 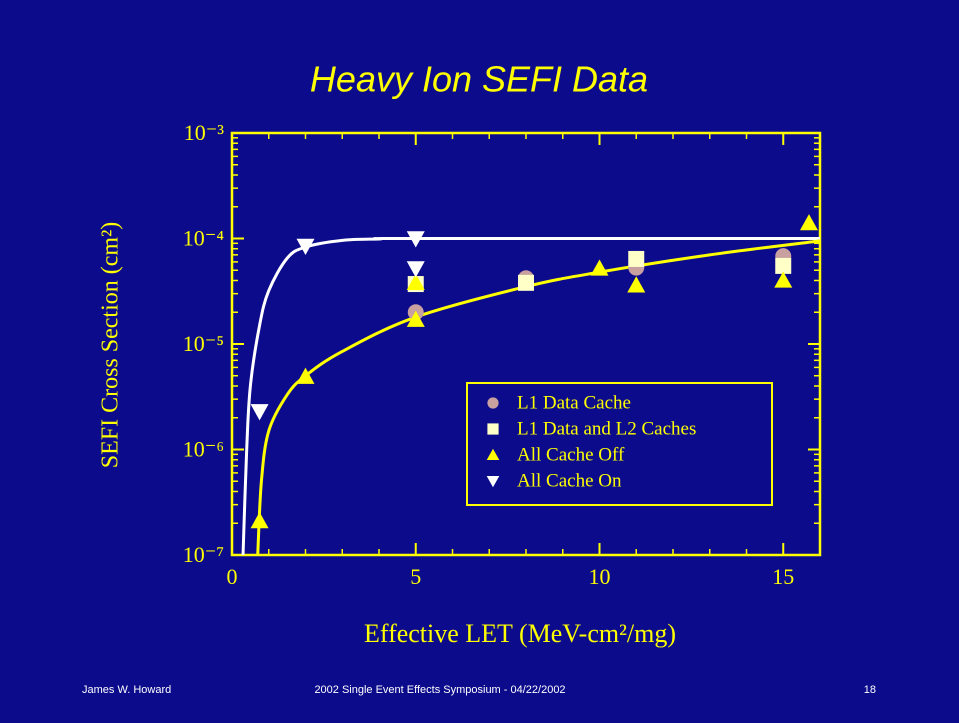 I want to click on y-tick-label: 10⁻⁵, so click(x=203, y=343).